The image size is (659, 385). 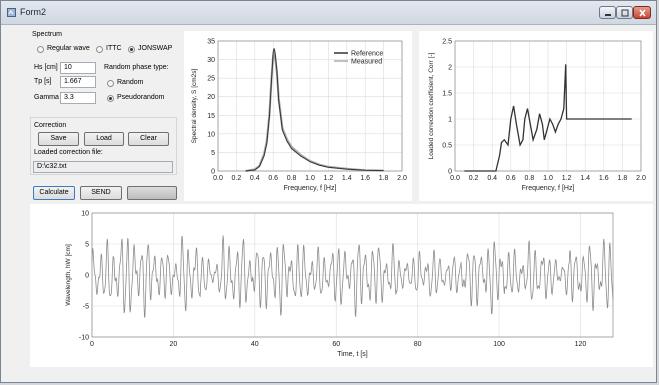 What do you see at coordinates (608, 15) in the screenshot?
I see `minimize-icon` at bounding box center [608, 15].